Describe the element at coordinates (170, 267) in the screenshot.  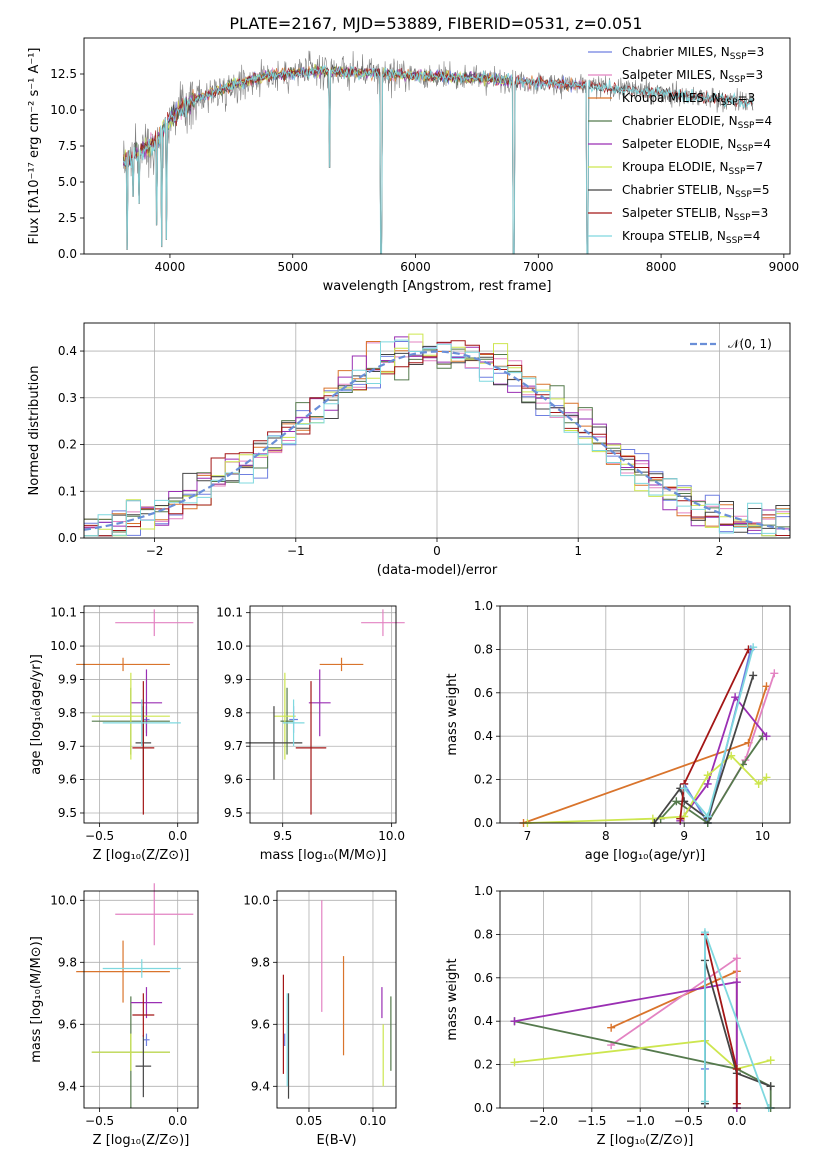
I see `x-tick-label: 4000` at that location.